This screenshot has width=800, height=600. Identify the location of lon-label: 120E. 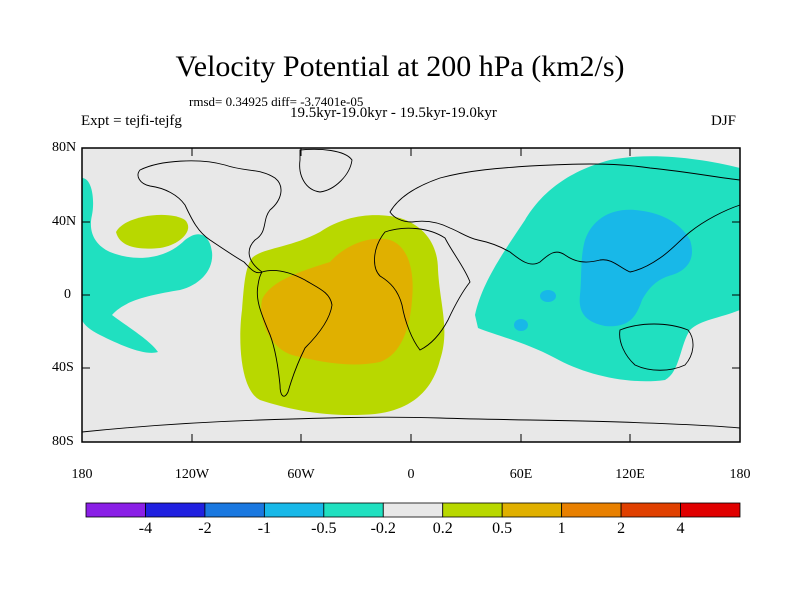
(630, 474).